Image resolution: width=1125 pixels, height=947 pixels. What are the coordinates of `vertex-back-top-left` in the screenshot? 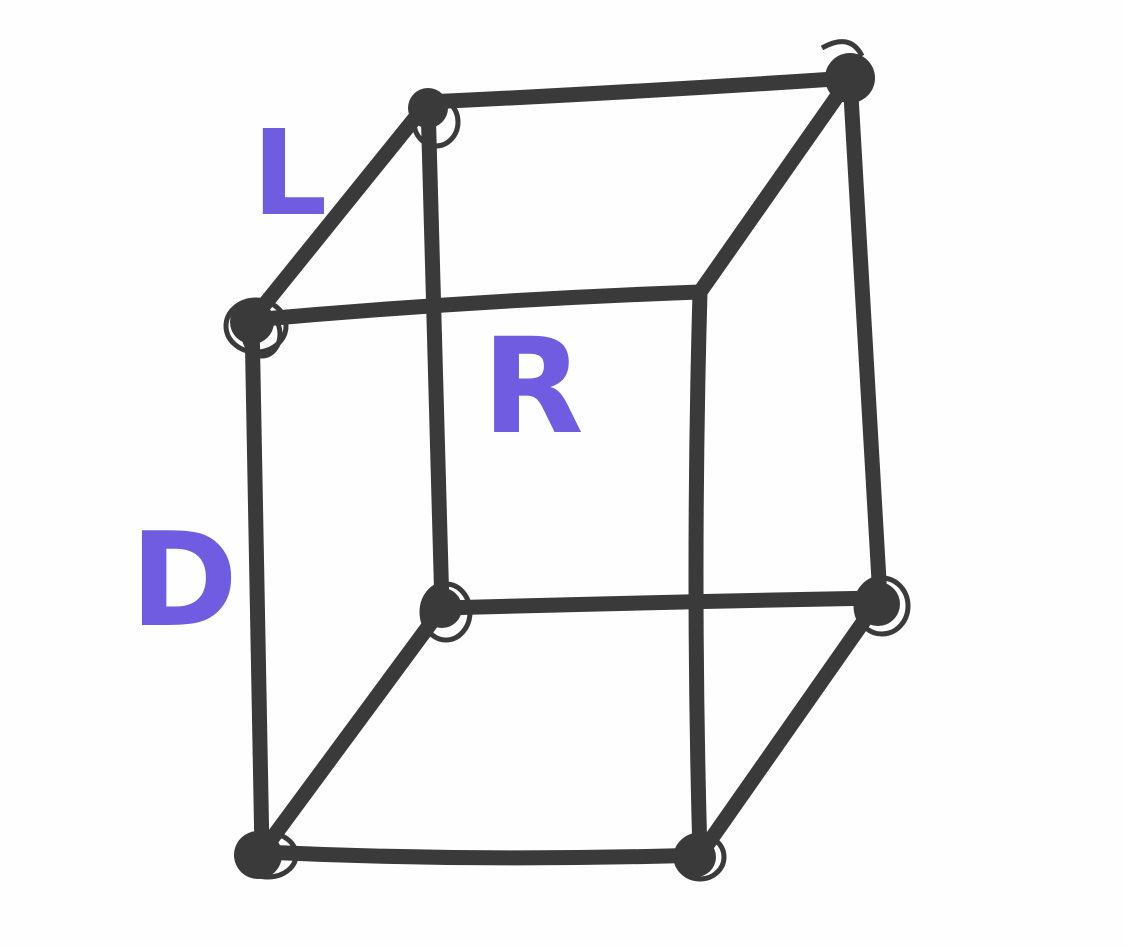 It's located at (434, 118).